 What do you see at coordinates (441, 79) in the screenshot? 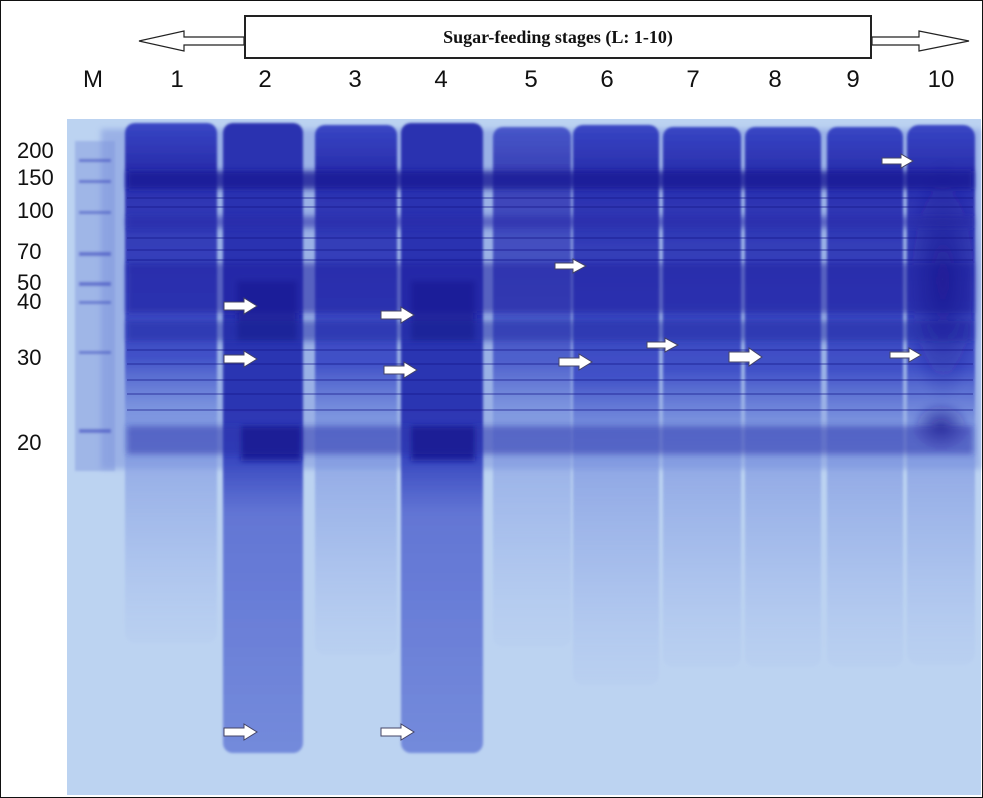
I see `lane-label-4: 4` at bounding box center [441, 79].